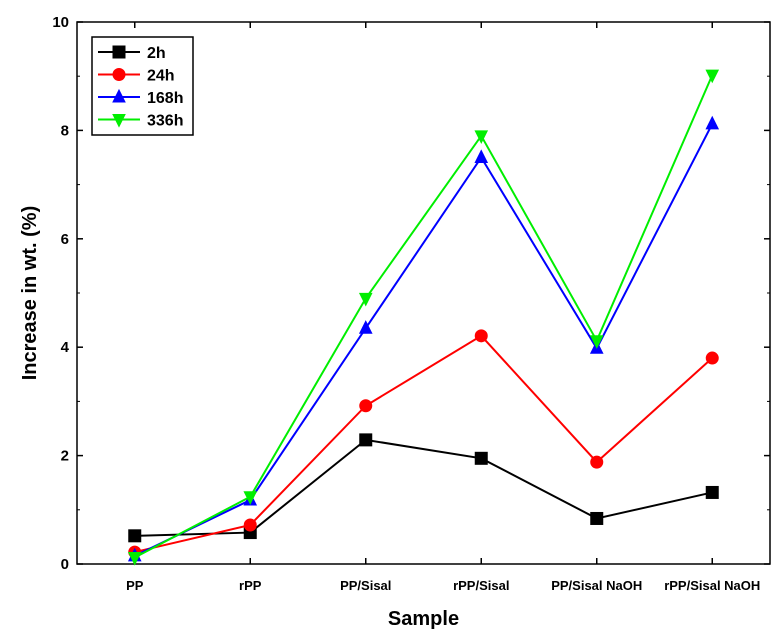 The image size is (776, 632). I want to click on series-2h, so click(423, 488).